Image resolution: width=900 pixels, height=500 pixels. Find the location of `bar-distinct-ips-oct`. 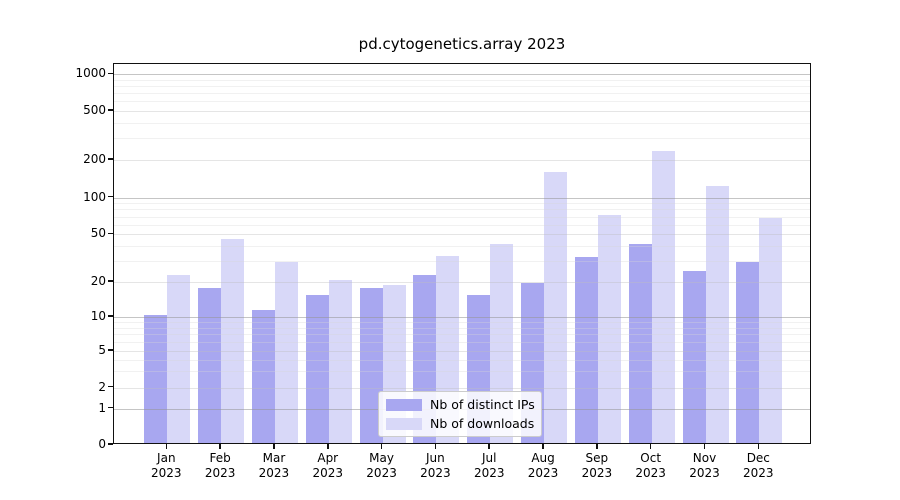

bar-distinct-ips-oct is located at coordinates (640, 343).